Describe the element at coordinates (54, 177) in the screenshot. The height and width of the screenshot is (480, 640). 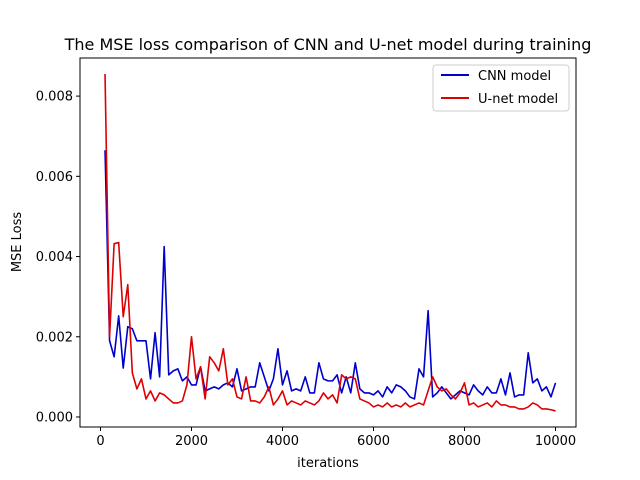
I see `y-tick-label: 0.006` at that location.